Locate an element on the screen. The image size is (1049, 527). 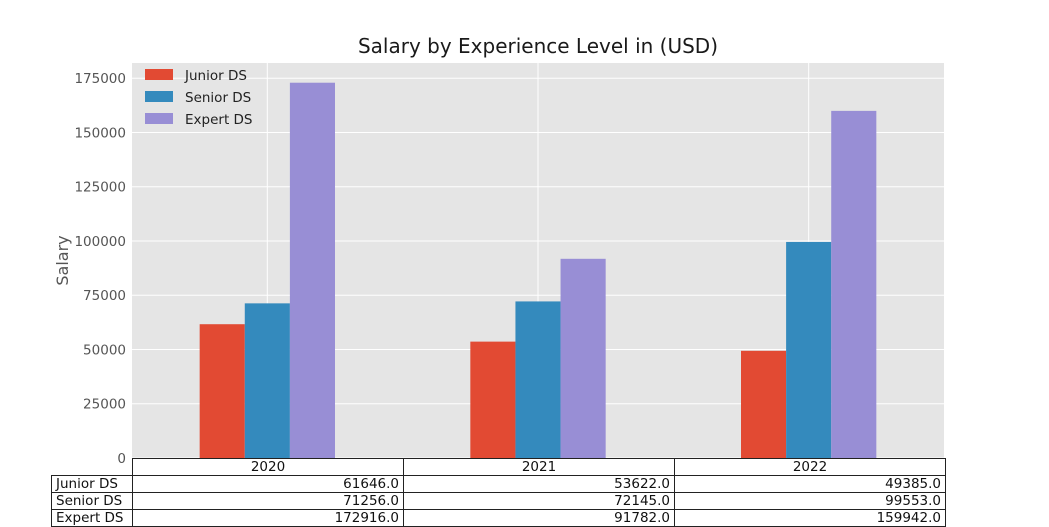
table-col-header: 2022 is located at coordinates (810, 467).